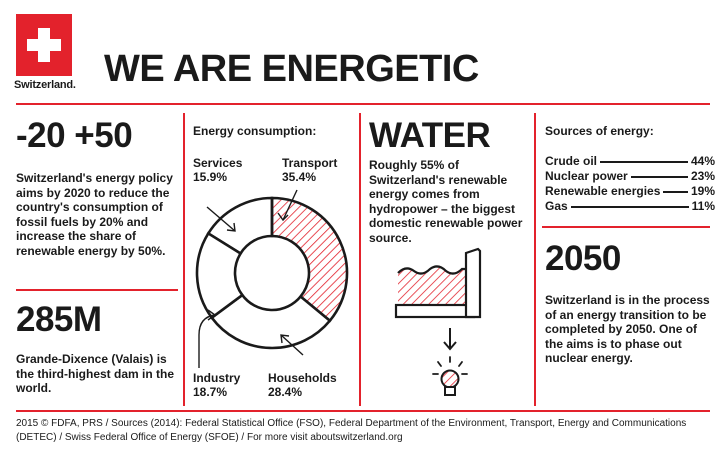  I want to click on water-headline: WATER, so click(430, 135).